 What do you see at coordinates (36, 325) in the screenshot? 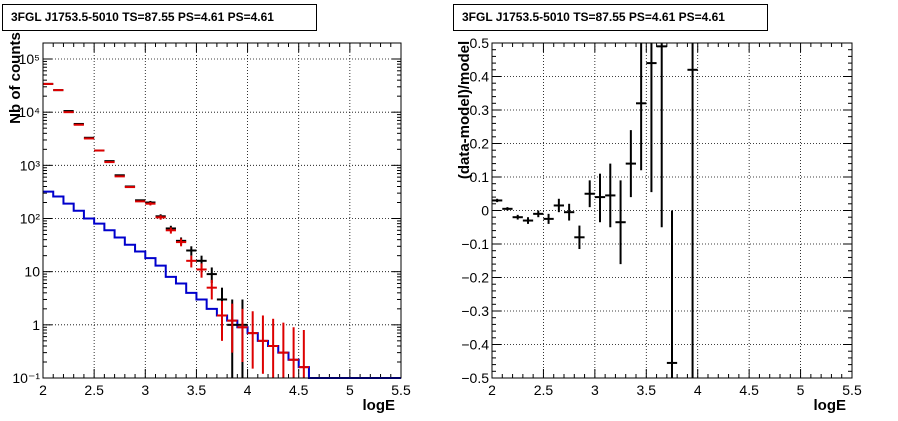
I see `y-tick-label: 1` at bounding box center [36, 325].